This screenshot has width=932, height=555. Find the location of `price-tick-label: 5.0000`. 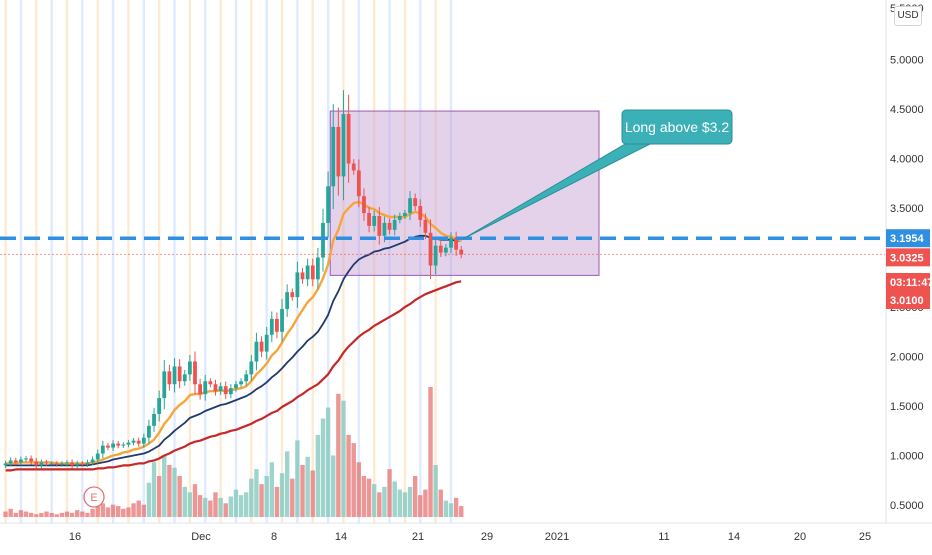

price-tick-label: 5.0000 is located at coordinates (907, 61).